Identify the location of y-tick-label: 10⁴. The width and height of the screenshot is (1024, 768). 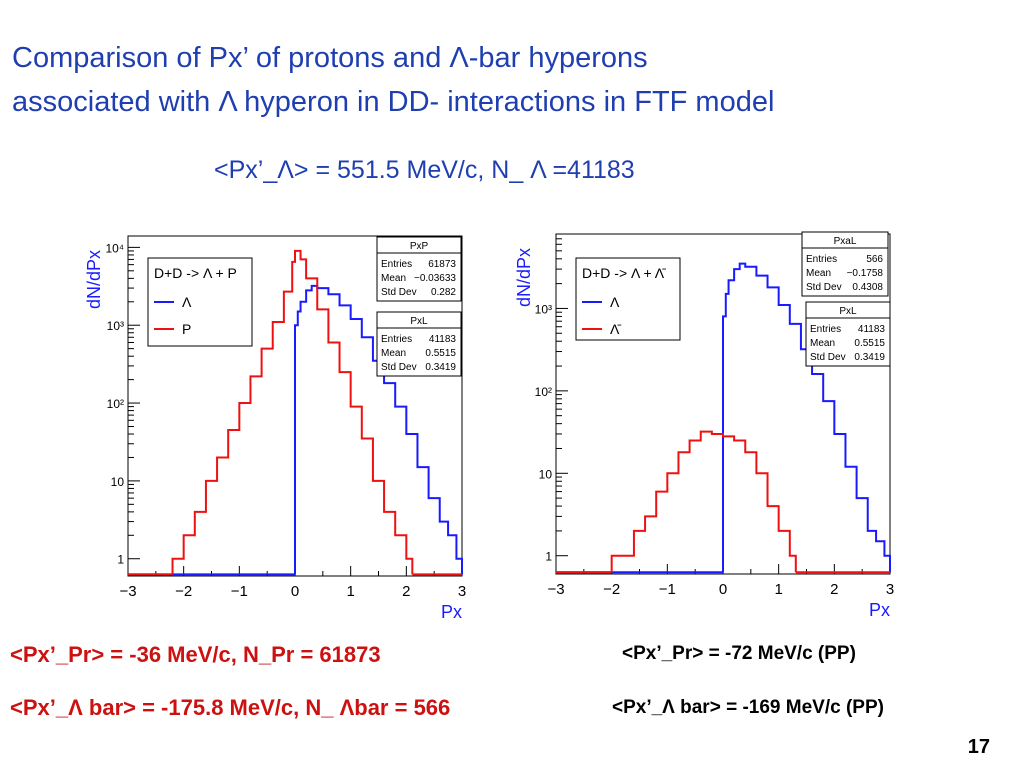
(114, 248).